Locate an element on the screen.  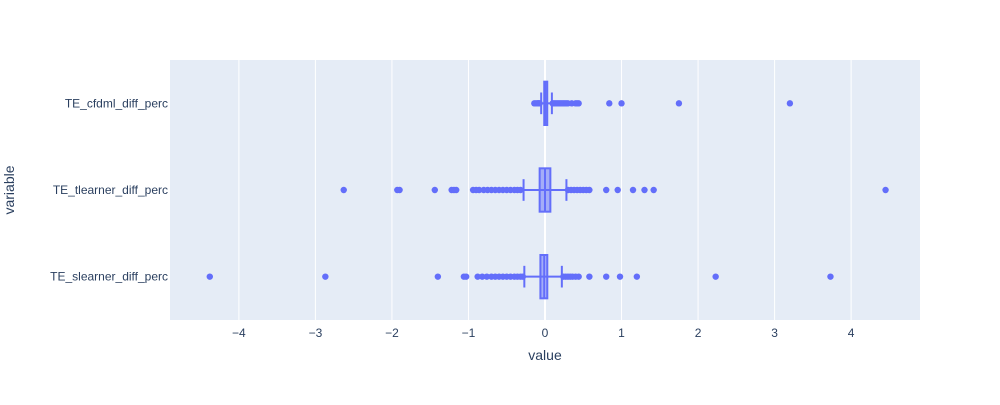
x-tick-label: −1 is located at coordinates (469, 333).